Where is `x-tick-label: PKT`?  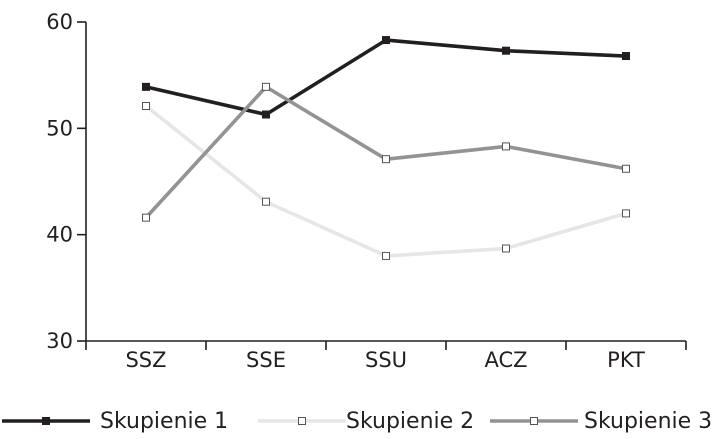
x-tick-label: PKT is located at coordinates (626, 360).